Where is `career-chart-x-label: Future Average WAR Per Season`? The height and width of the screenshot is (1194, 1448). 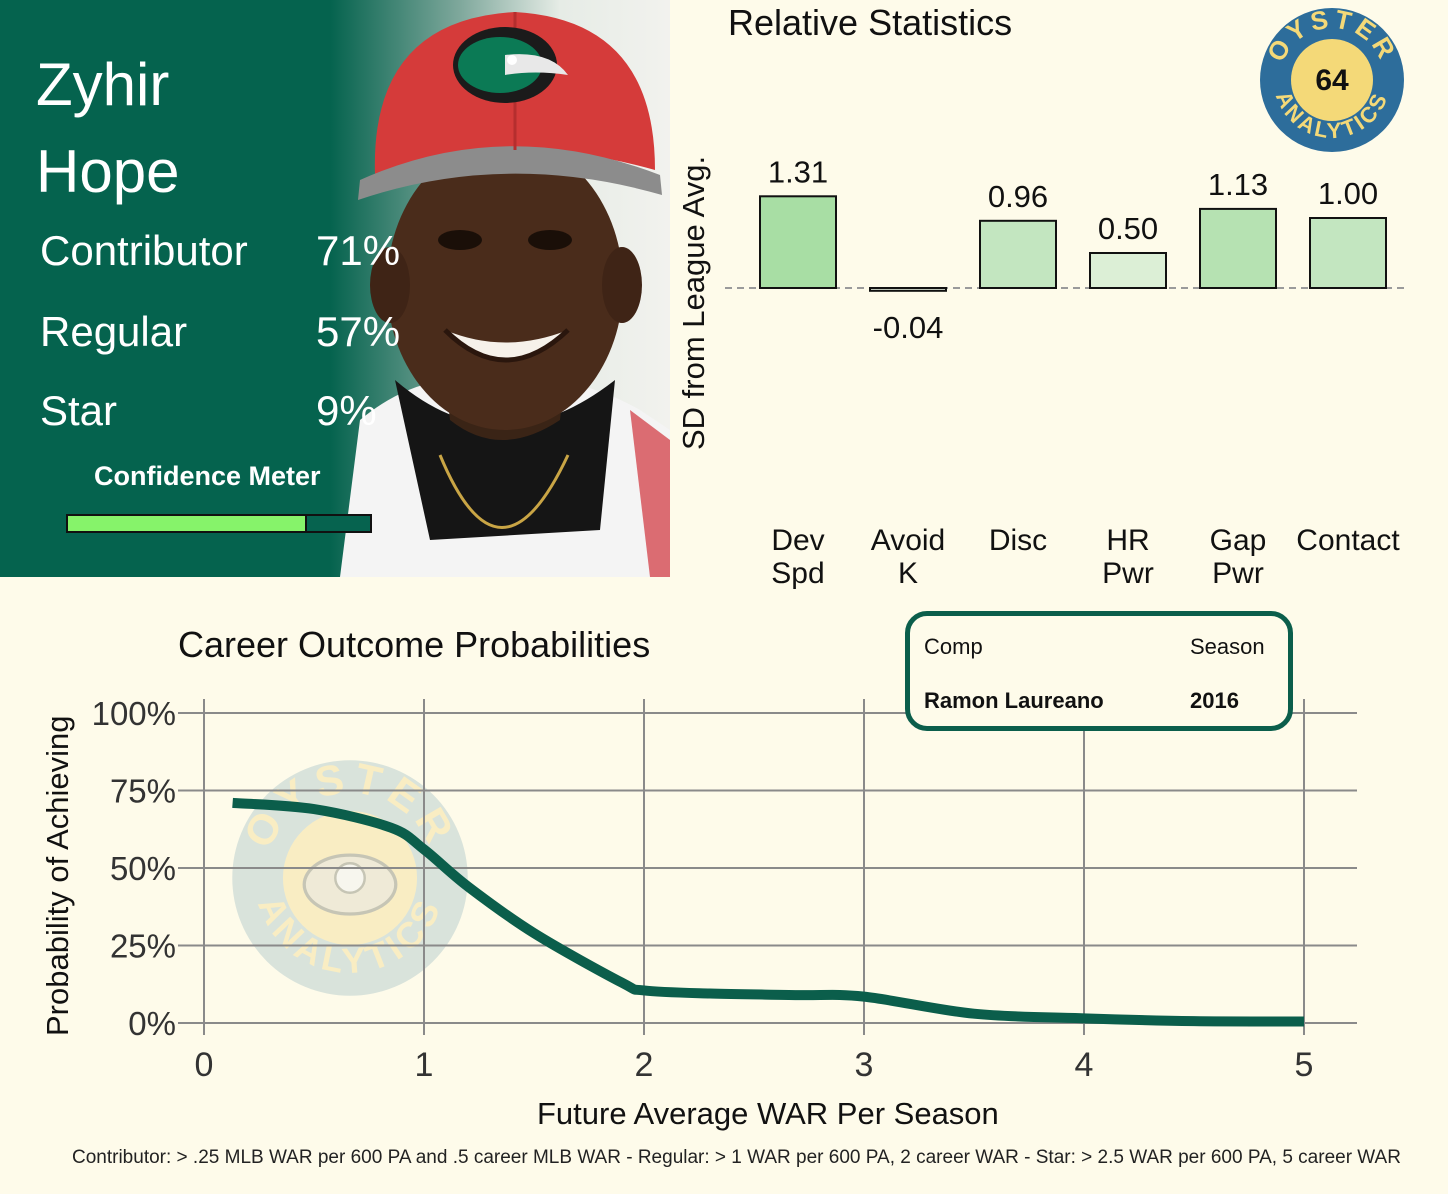 career-chart-x-label: Future Average WAR Per Season is located at coordinates (768, 1113).